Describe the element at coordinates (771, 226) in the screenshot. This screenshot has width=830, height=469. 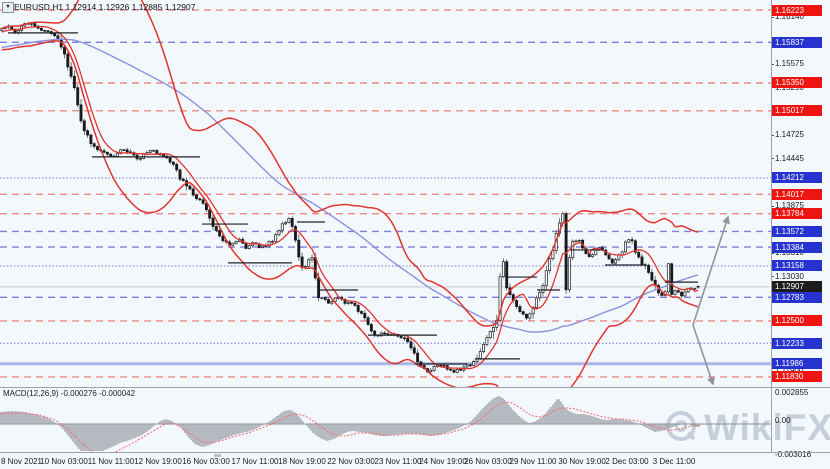
I see `price-axis-separator` at that location.